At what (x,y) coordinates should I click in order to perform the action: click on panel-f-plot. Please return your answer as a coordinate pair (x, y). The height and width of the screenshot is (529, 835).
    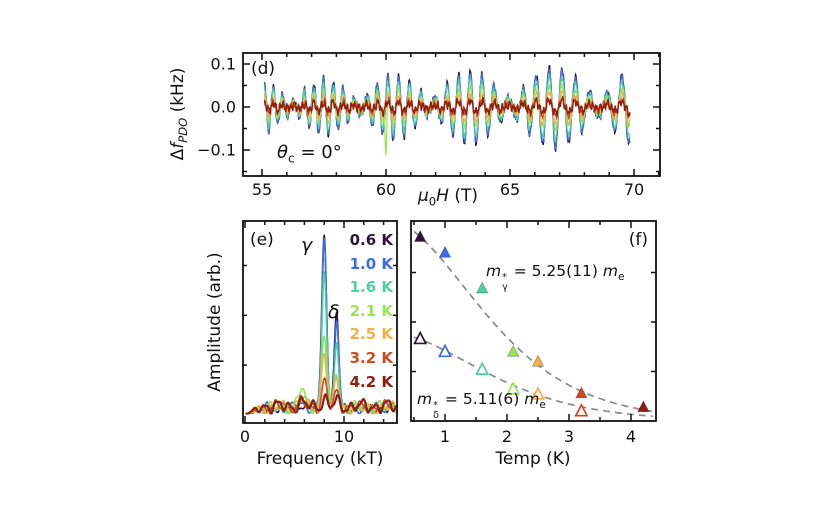
    Looking at the image, I should click on (533, 323).